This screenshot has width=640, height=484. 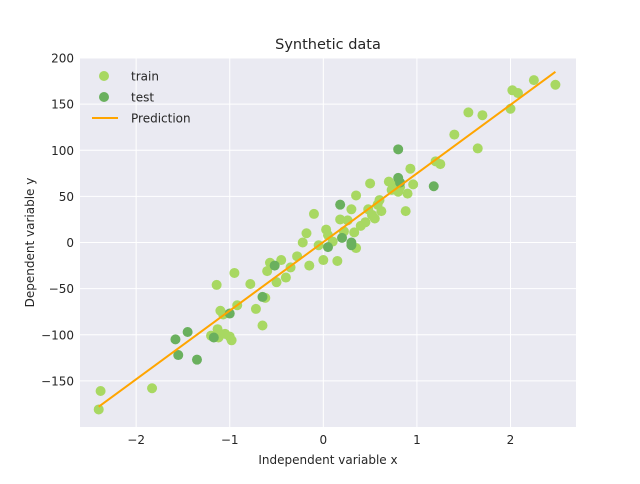 What do you see at coordinates (327, 460) in the screenshot?
I see `x-axis-label: Independent variable x` at bounding box center [327, 460].